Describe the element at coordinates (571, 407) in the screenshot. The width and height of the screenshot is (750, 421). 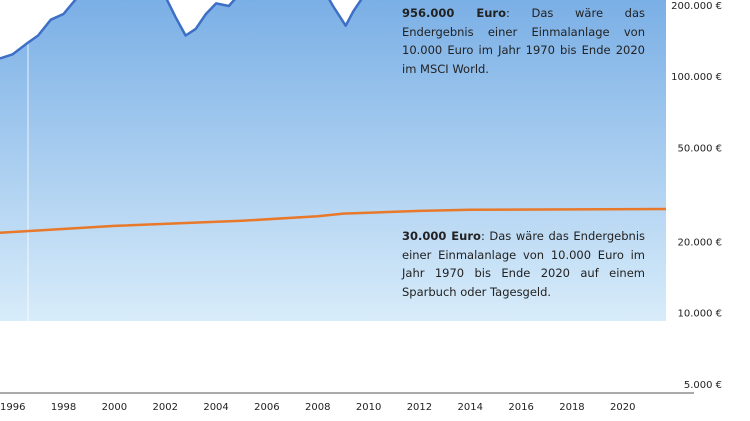
I see `x-tick-label: 2018` at that location.